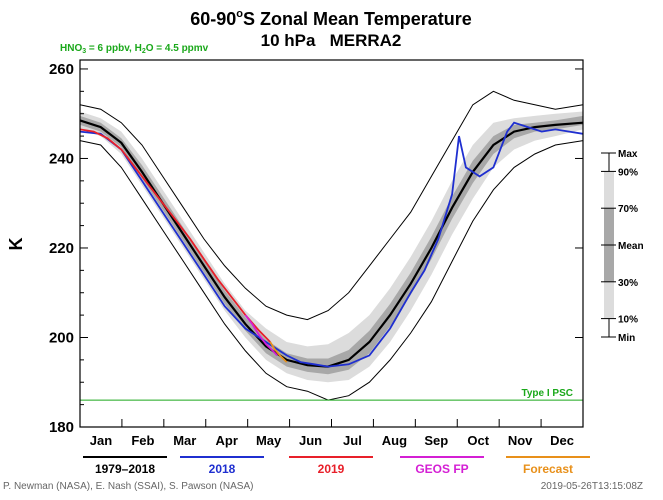  What do you see at coordinates (628, 283) in the screenshot?
I see `scale-label: 30%` at bounding box center [628, 283].